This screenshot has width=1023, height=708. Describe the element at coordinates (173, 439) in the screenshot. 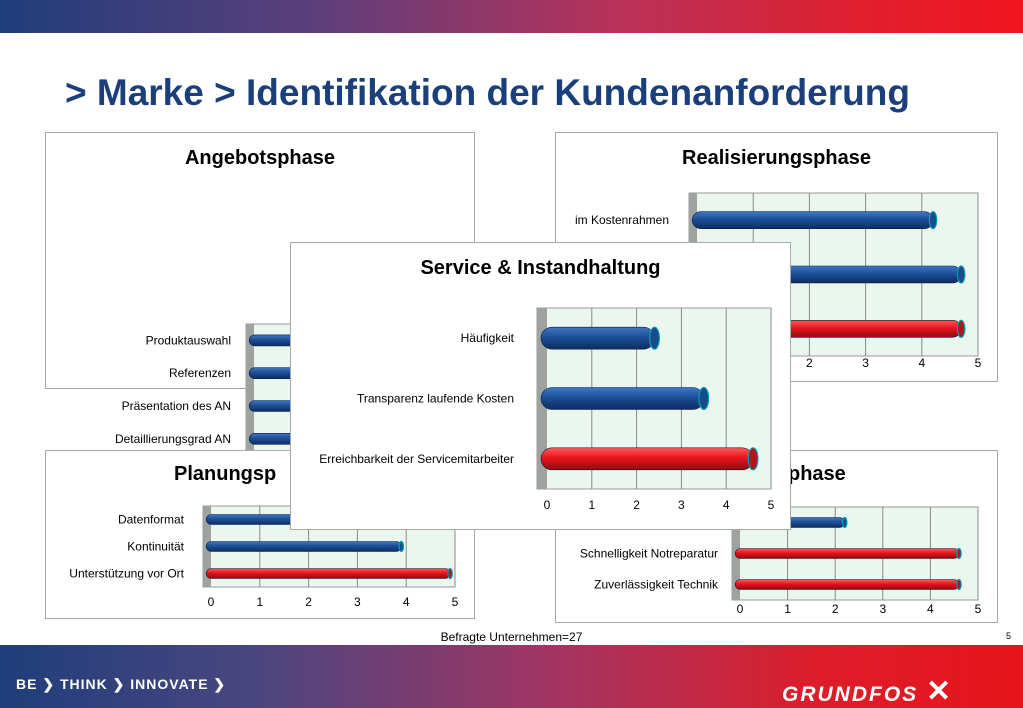

I see `category-label: Detaillierungsgrad AN` at that location.